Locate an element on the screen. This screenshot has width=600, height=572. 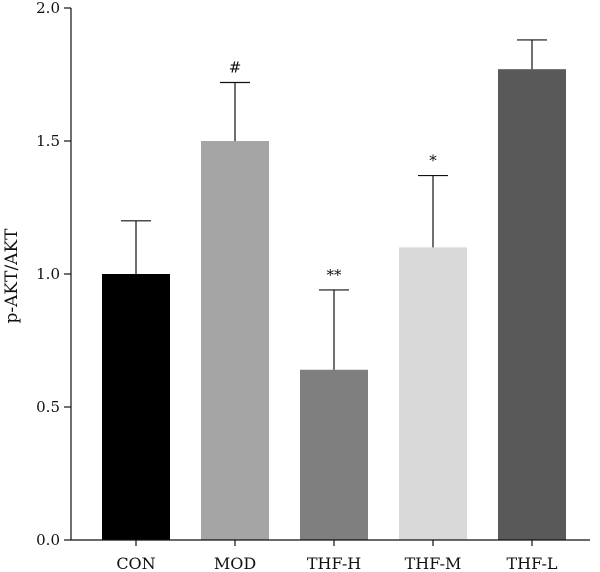
y-axis: 0.0 0.5 1.0 1.5 2.0 is located at coordinates (54, 274).